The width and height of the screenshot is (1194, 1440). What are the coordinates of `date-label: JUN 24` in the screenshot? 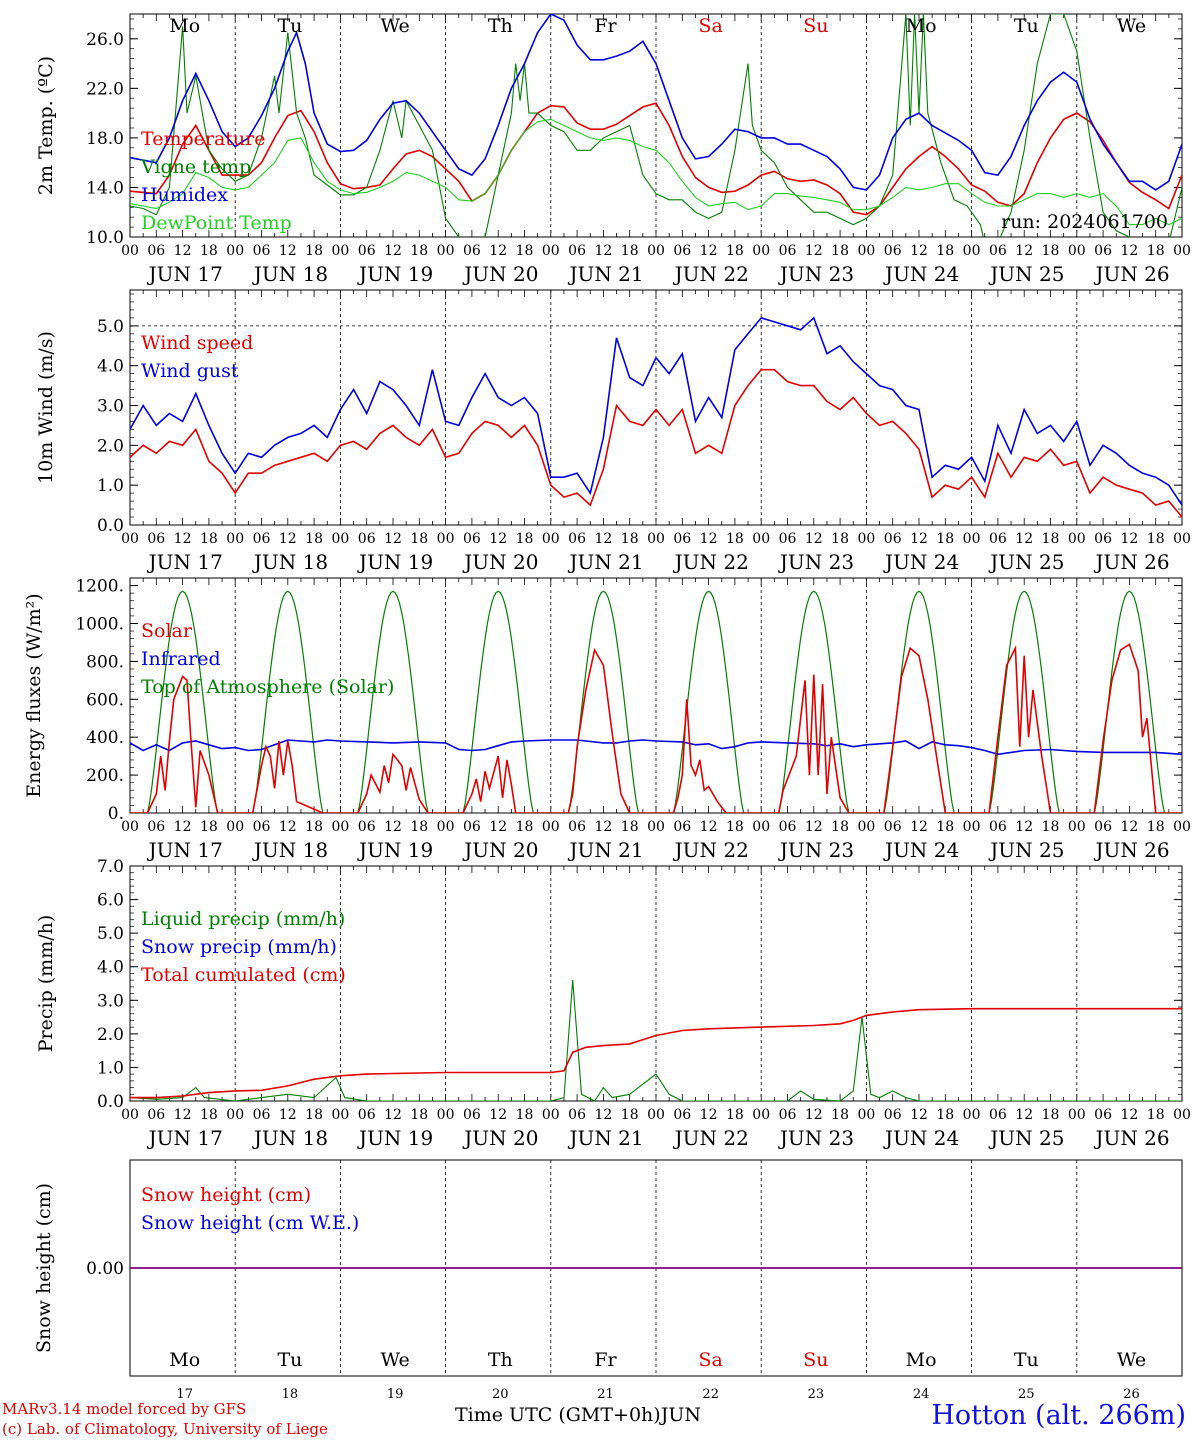 It's located at (921, 1138).